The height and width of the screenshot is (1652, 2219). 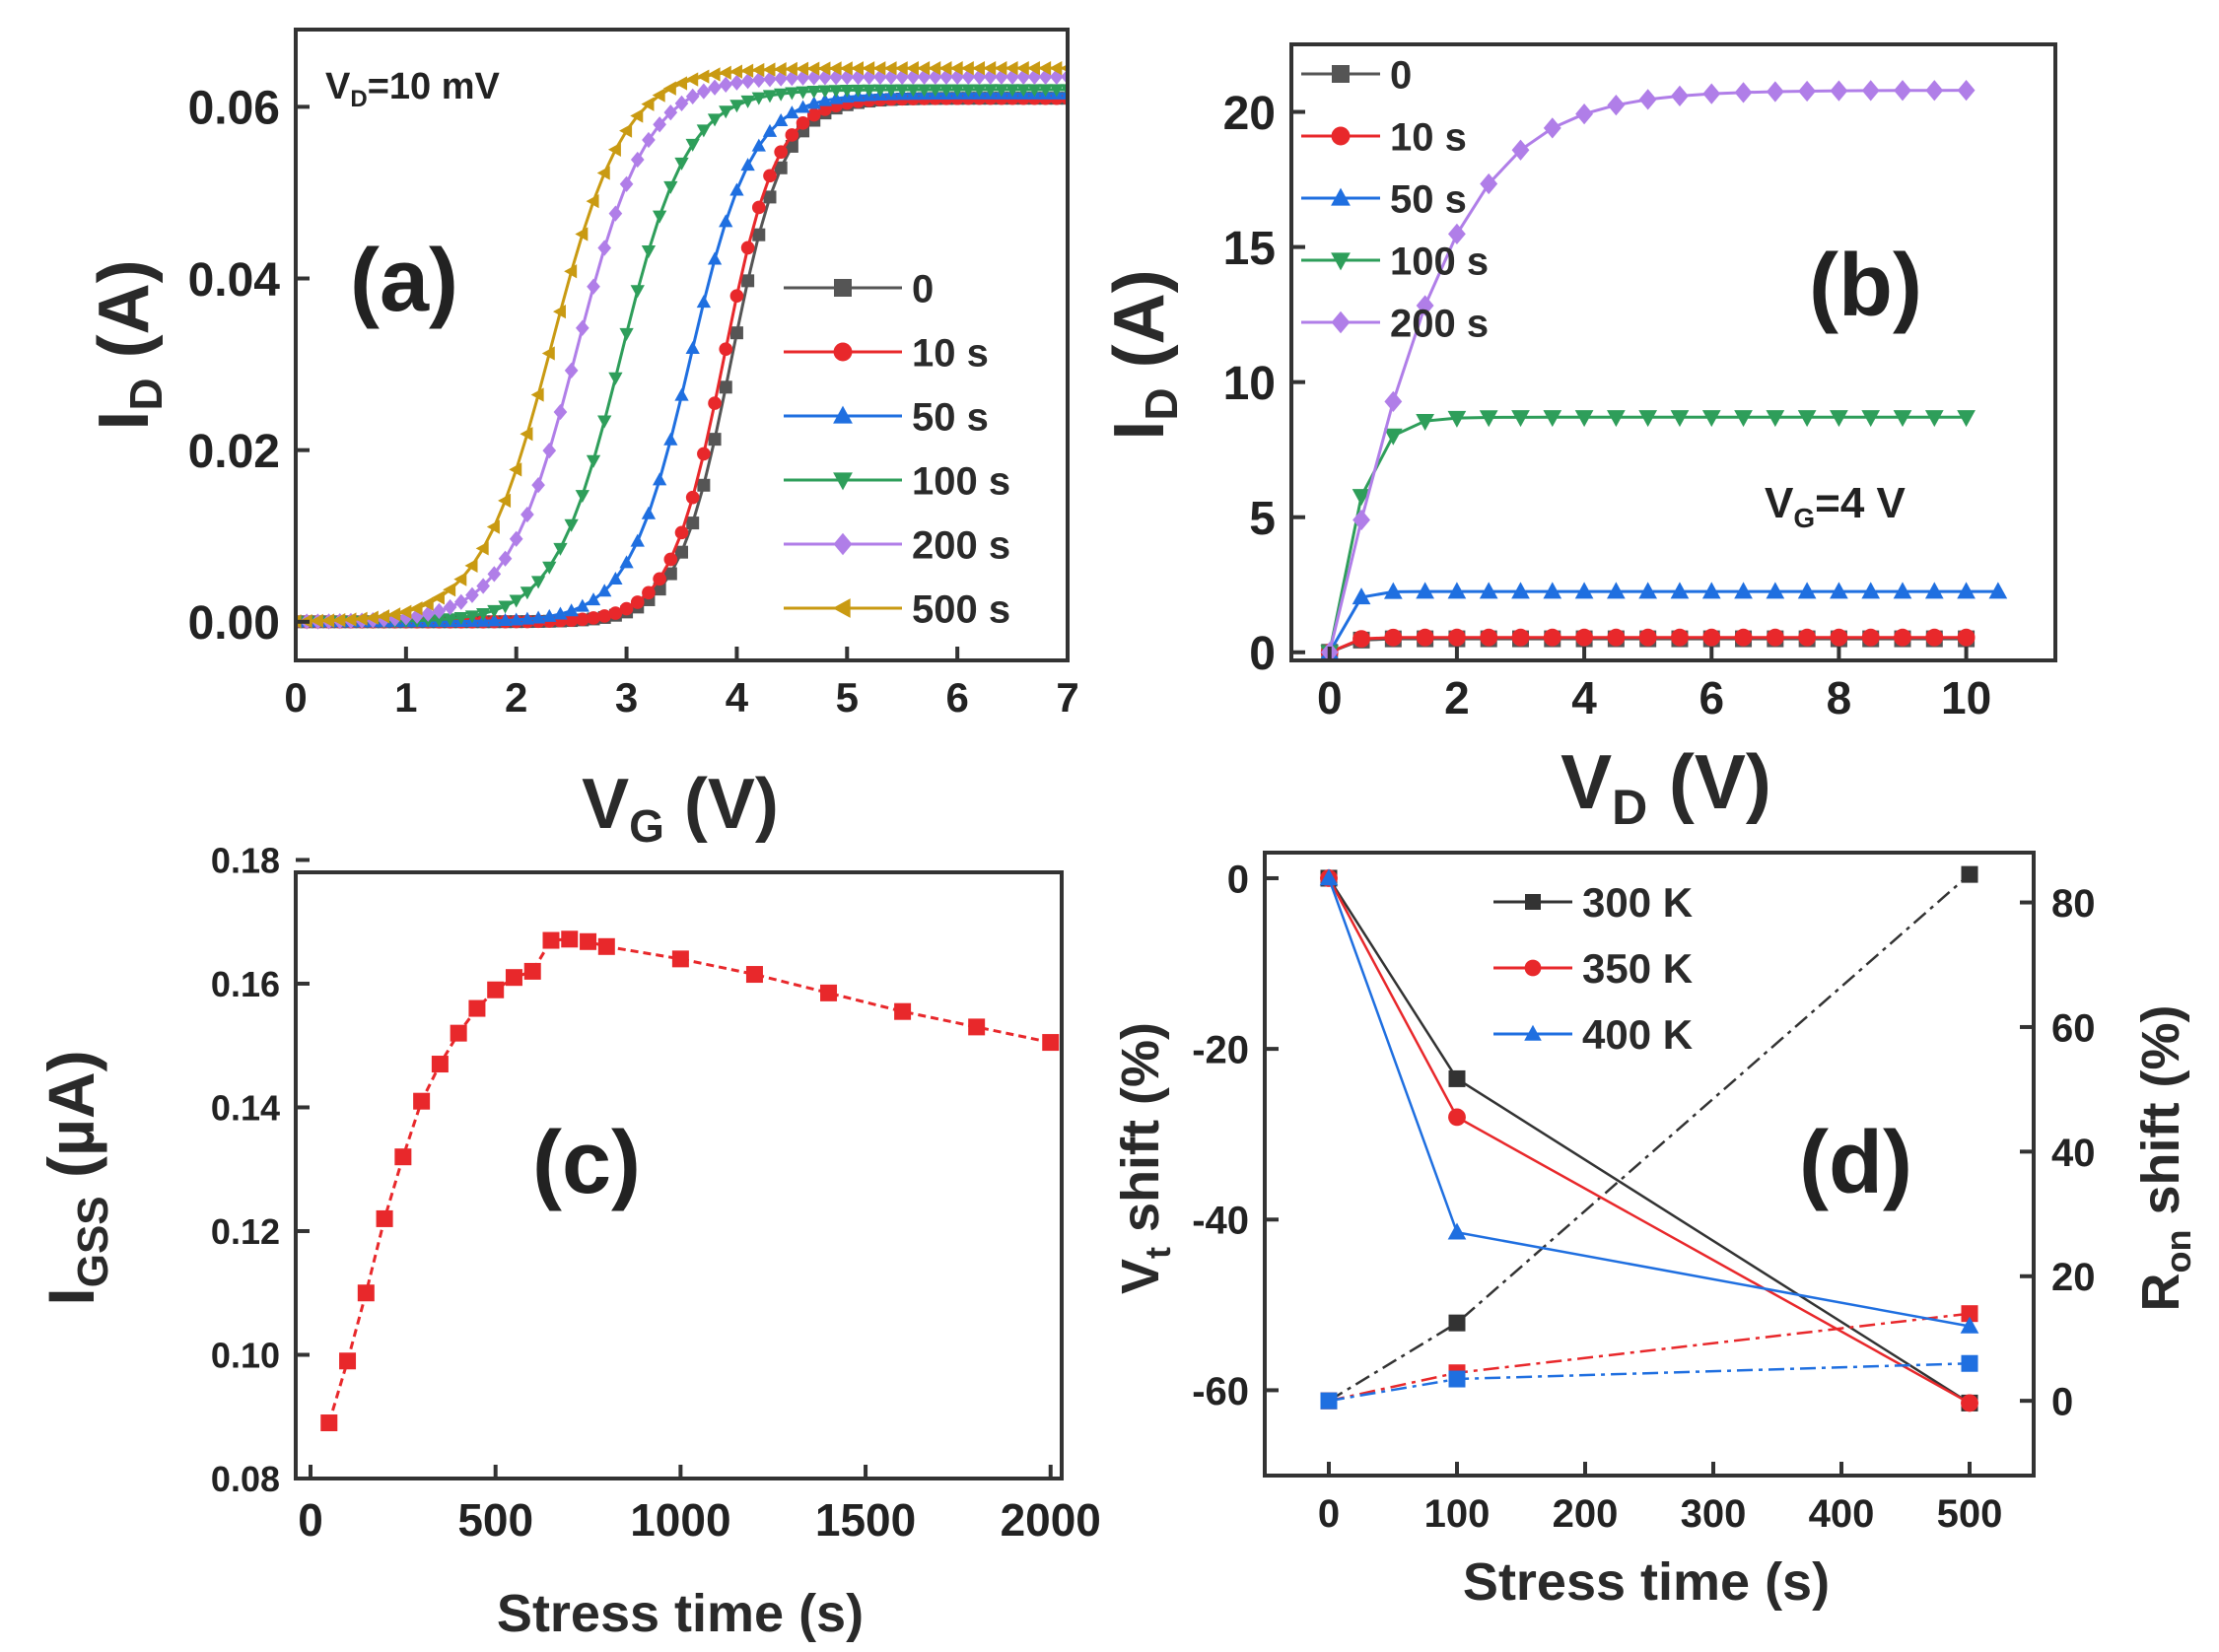 What do you see at coordinates (245, 1355) in the screenshot?
I see `panel-c-ytick-label: 0.10` at bounding box center [245, 1355].